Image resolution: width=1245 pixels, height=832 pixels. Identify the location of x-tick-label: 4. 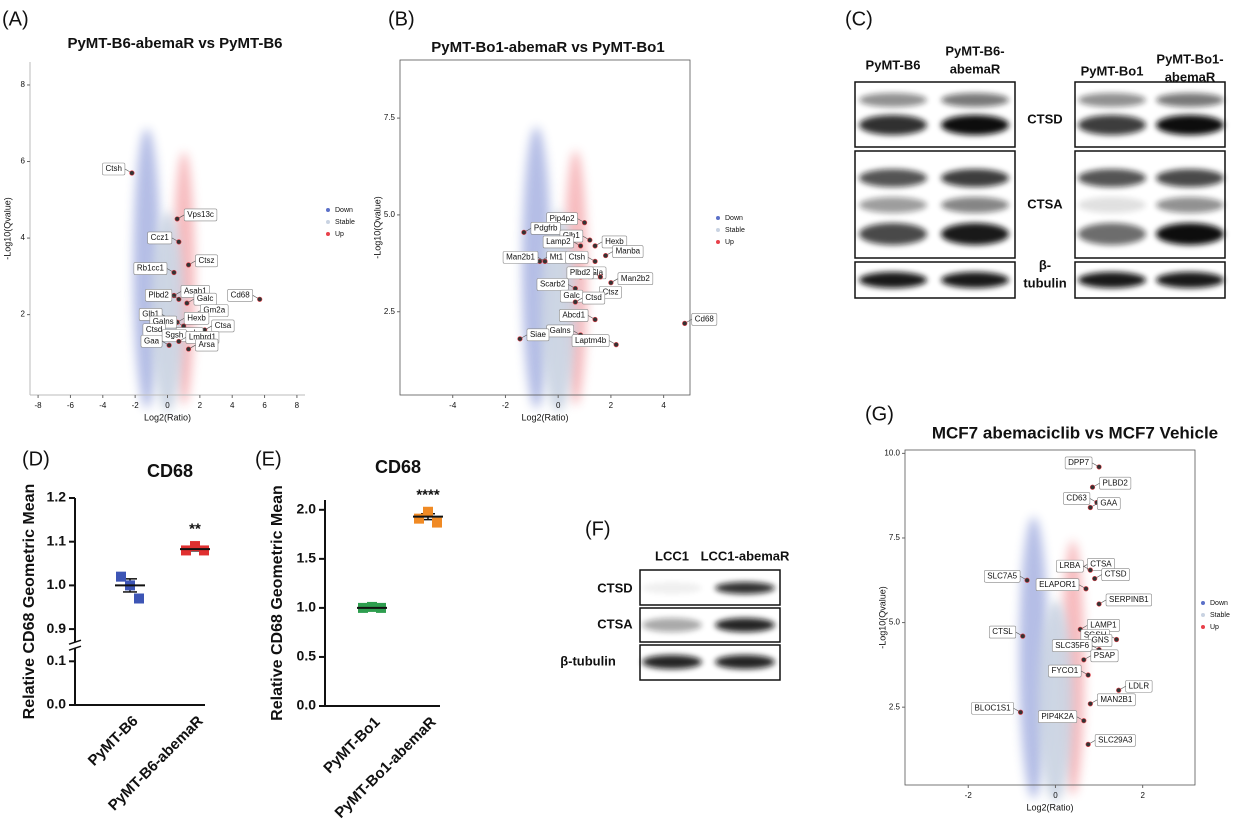
(232, 405).